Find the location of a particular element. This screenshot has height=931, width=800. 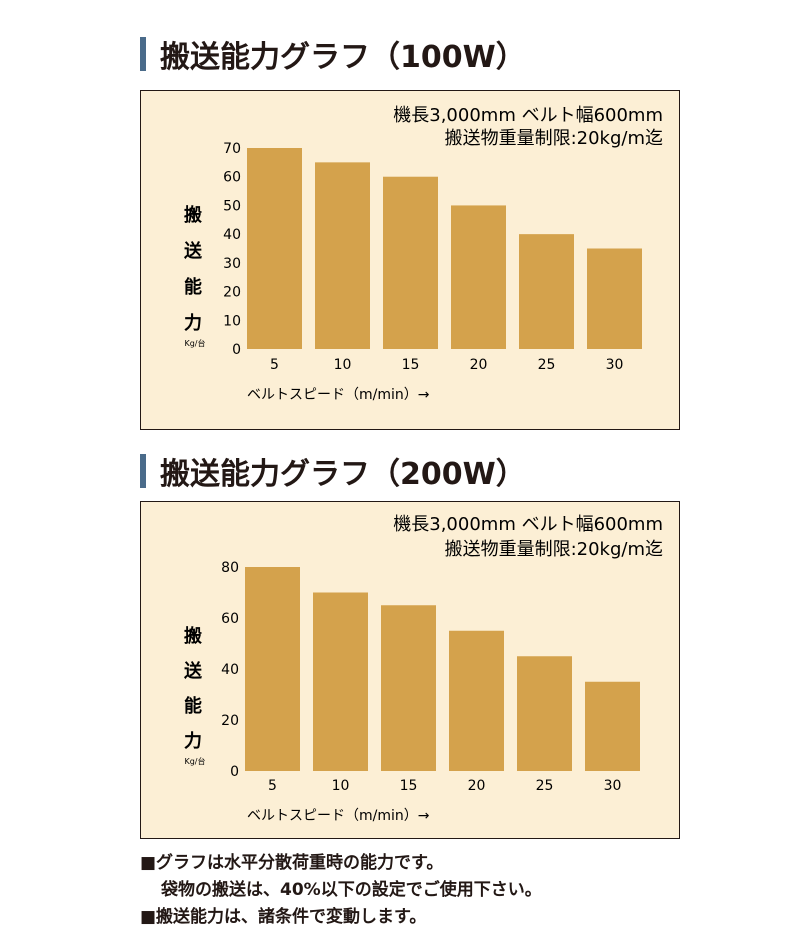

chart2-x-tick-5: 5 is located at coordinates (272, 786).